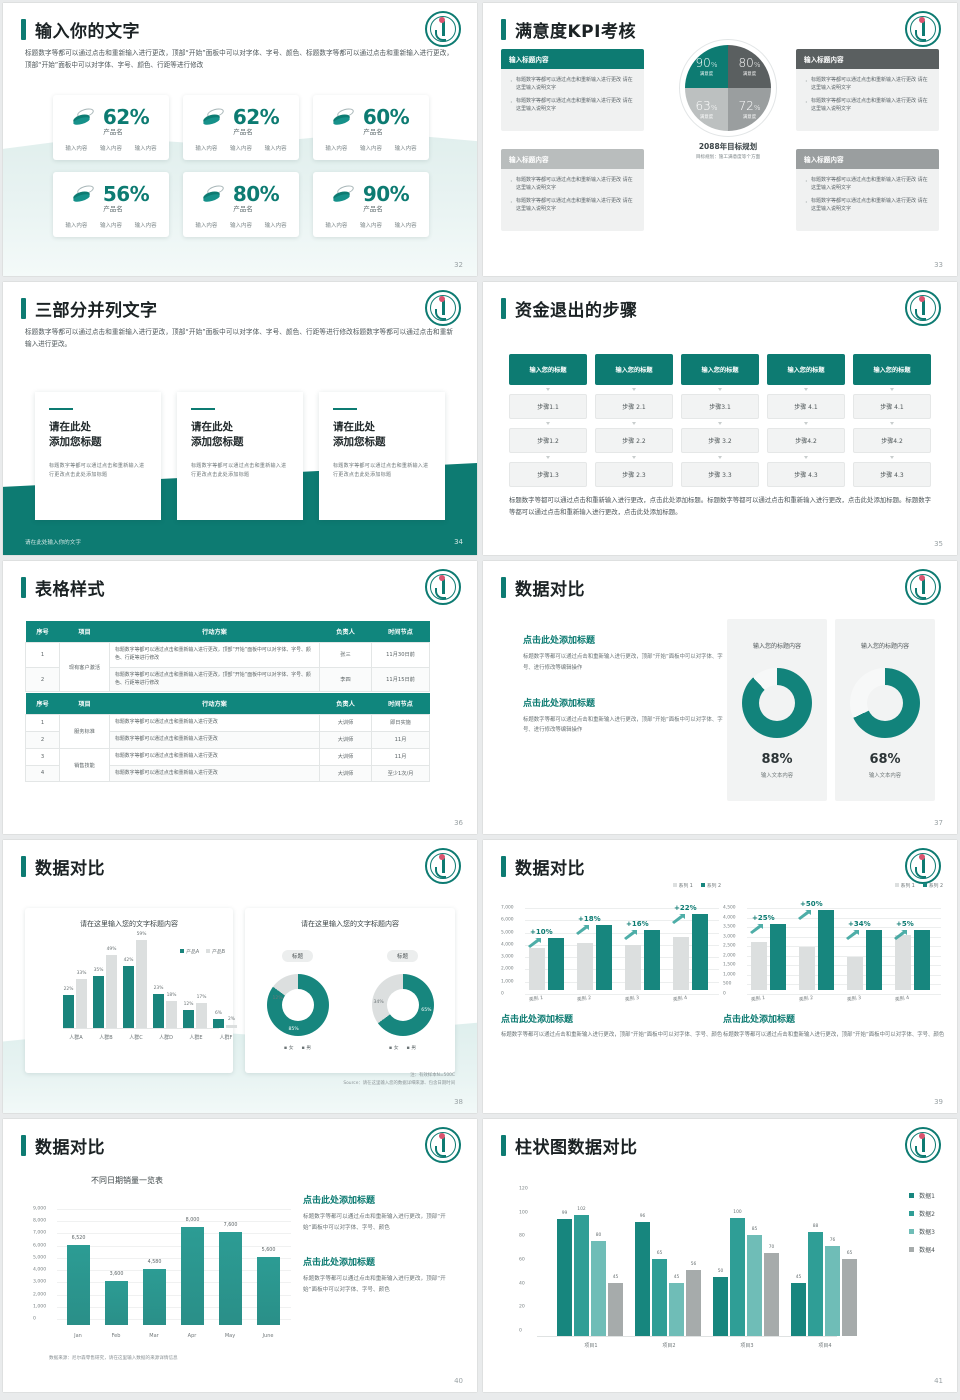 This screenshot has width=960, height=1400. What do you see at coordinates (241, 148) in the screenshot?
I see `card-sub-row: 输入内容 输入内容 输入内容` at bounding box center [241, 148].